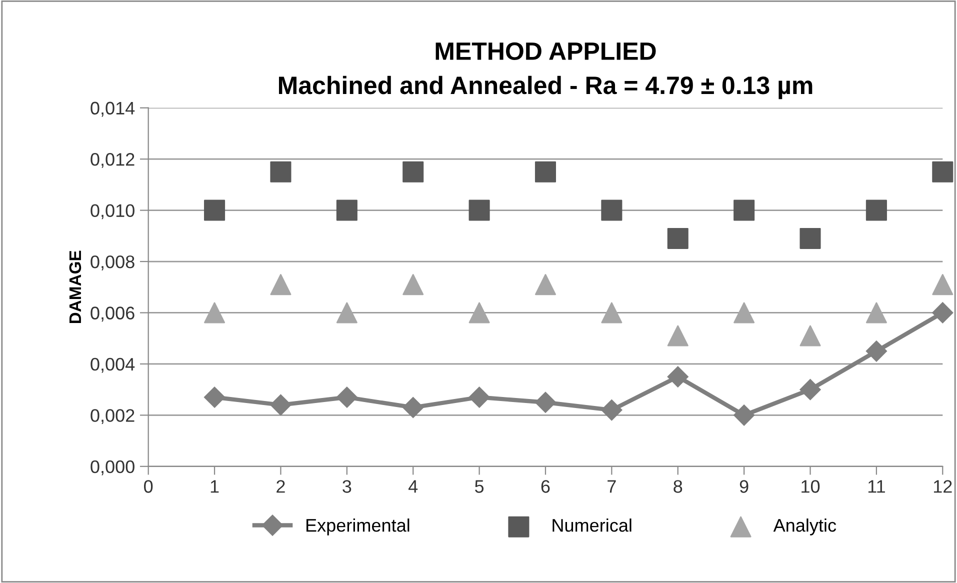 This screenshot has width=957, height=583. Describe the element at coordinates (413, 486) in the screenshot. I see `x-tick-label: 4` at that location.